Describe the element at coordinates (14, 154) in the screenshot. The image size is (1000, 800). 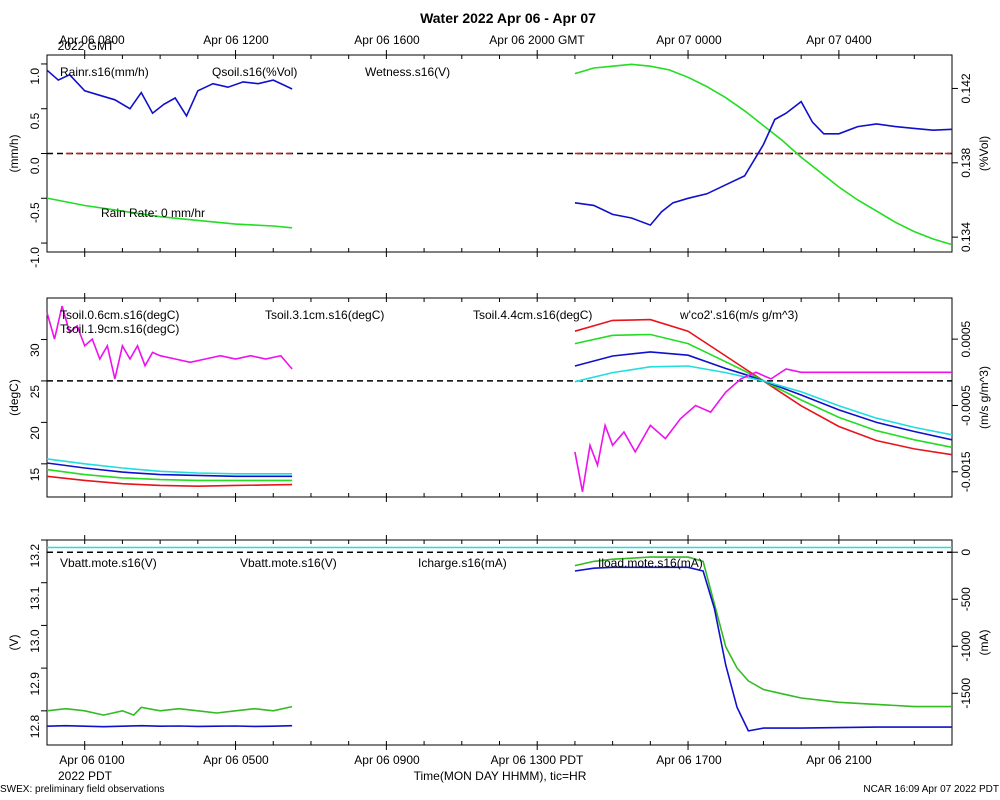
I see `y-left-axis-label: (mm/h)` at that location.